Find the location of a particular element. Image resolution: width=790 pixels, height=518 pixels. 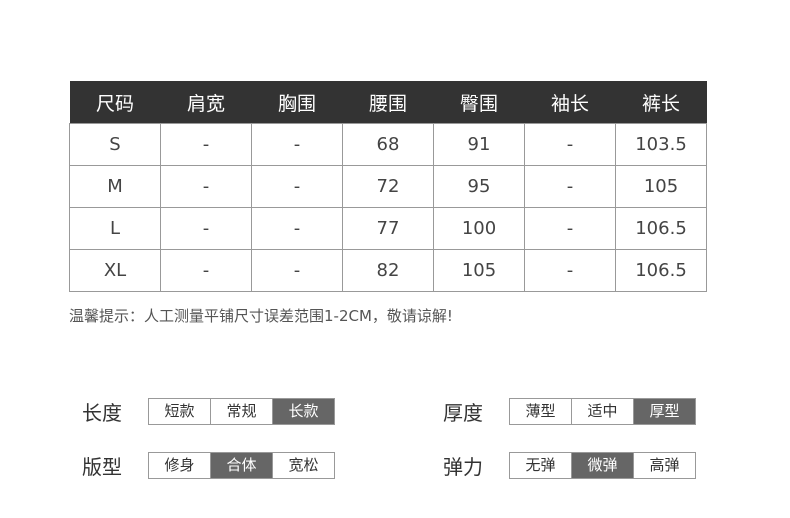

table-header-row: 尺码 肩宽 胸围 腰围 臀围 袖长 裤长 is located at coordinates (388, 102).